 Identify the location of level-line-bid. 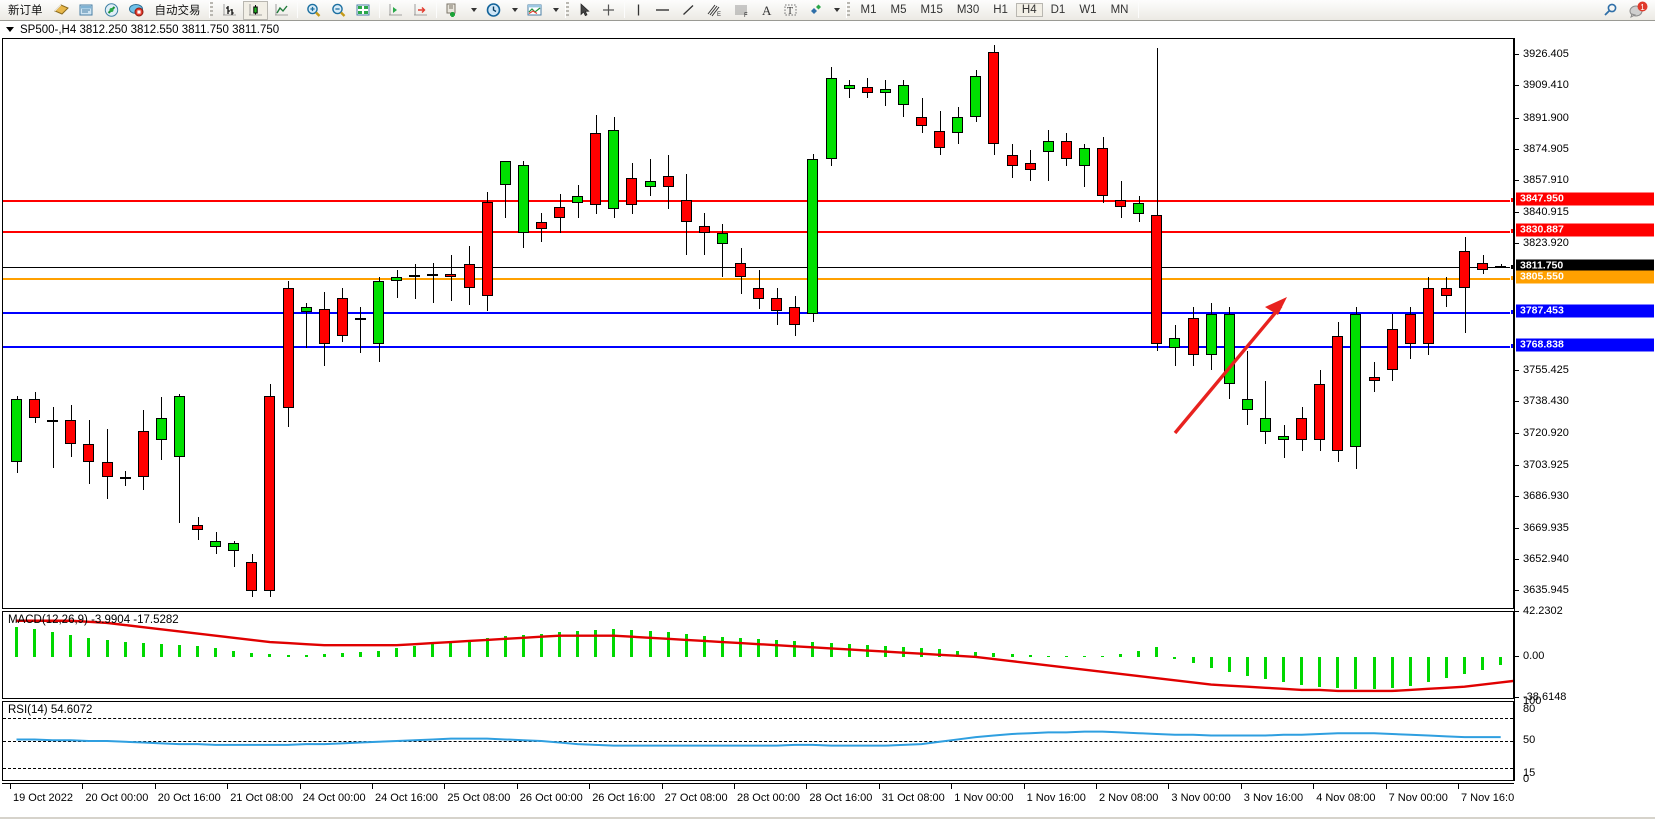
(758, 267).